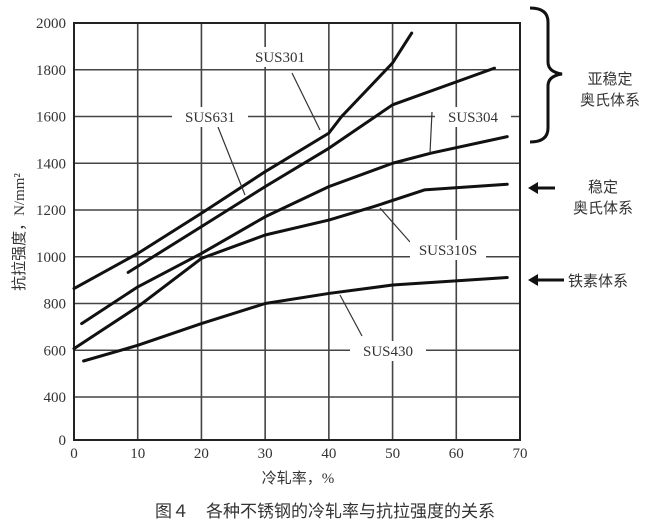 The image size is (650, 530). I want to click on leader-line-sus301, so click(306, 101).